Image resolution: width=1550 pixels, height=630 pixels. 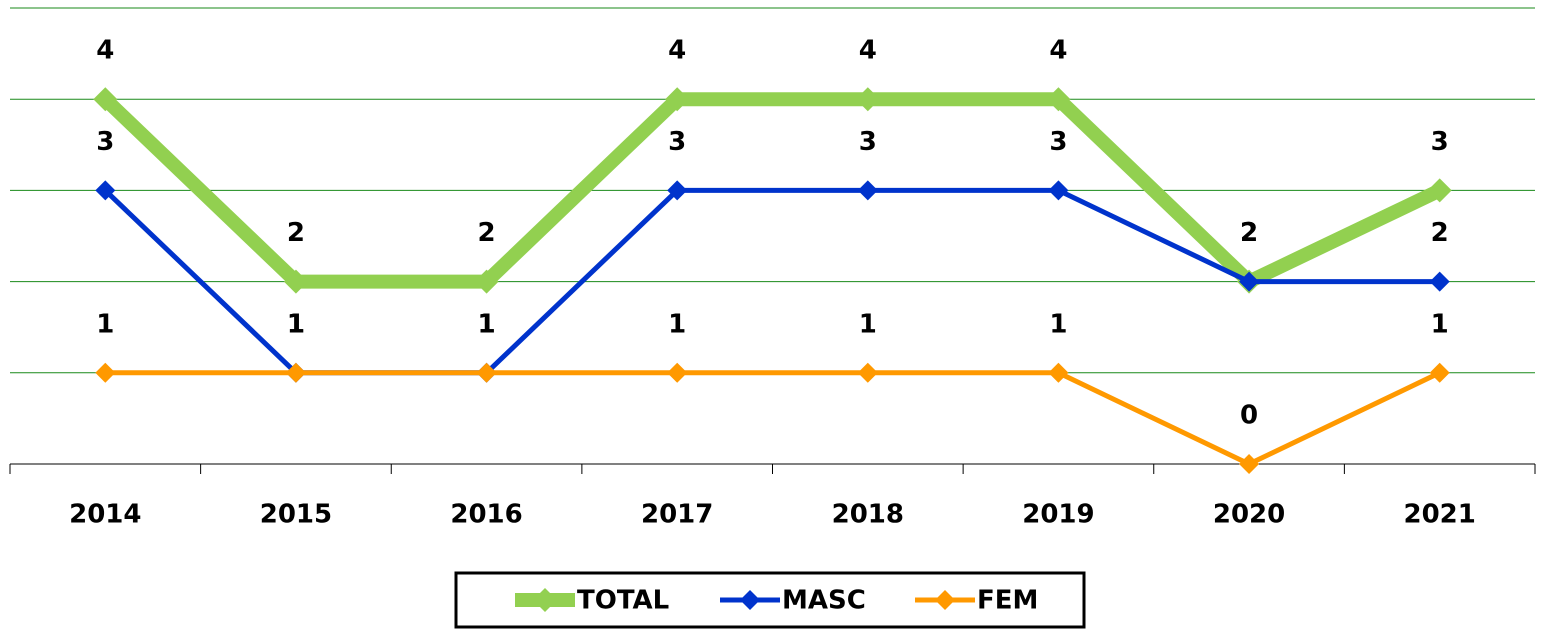 What do you see at coordinates (105, 515) in the screenshot?
I see `x-tick-label: 2014` at bounding box center [105, 515].